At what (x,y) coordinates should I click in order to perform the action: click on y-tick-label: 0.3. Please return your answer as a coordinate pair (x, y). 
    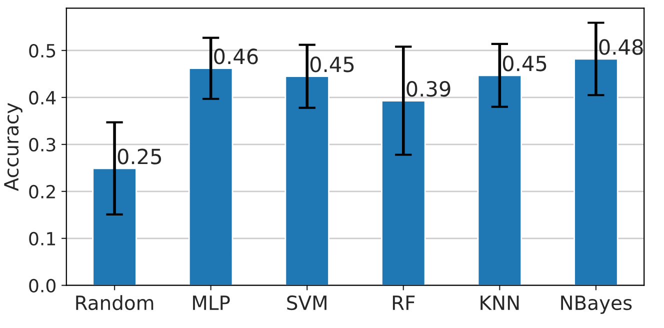
    Looking at the image, I should click on (42, 145).